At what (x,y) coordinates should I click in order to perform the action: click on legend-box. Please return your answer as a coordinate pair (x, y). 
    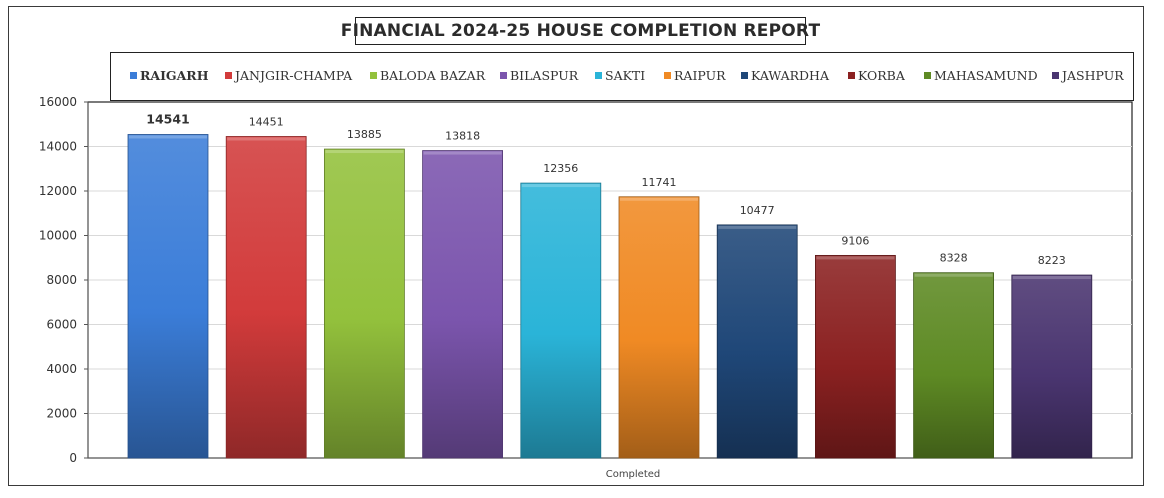
    Looking at the image, I should click on (622, 76).